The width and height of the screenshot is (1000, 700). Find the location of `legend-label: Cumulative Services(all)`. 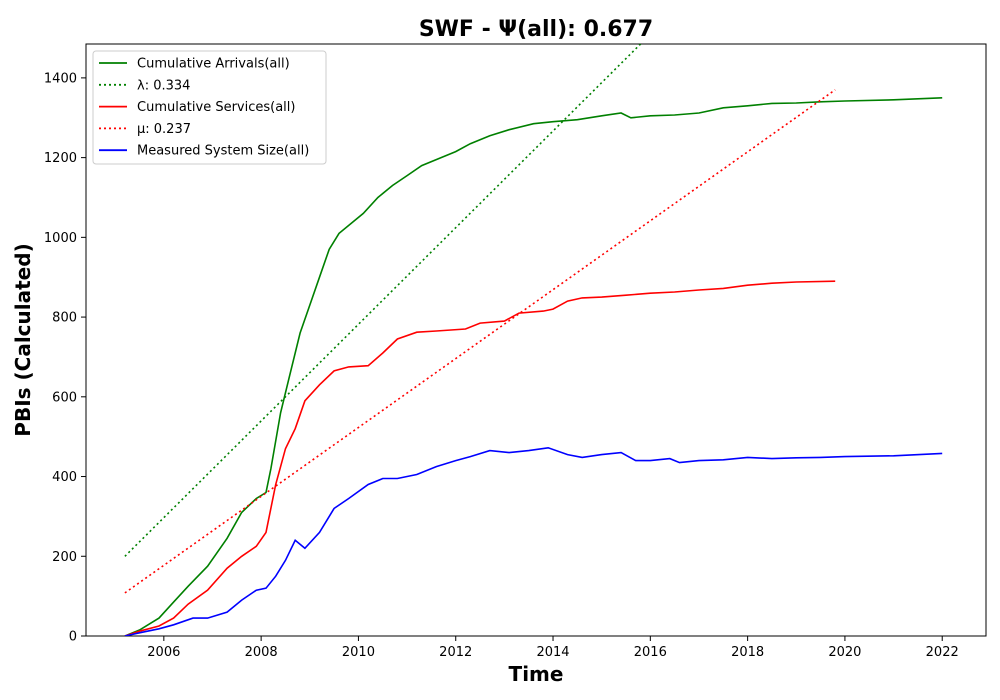

legend-label: Cumulative Services(all) is located at coordinates (216, 107).